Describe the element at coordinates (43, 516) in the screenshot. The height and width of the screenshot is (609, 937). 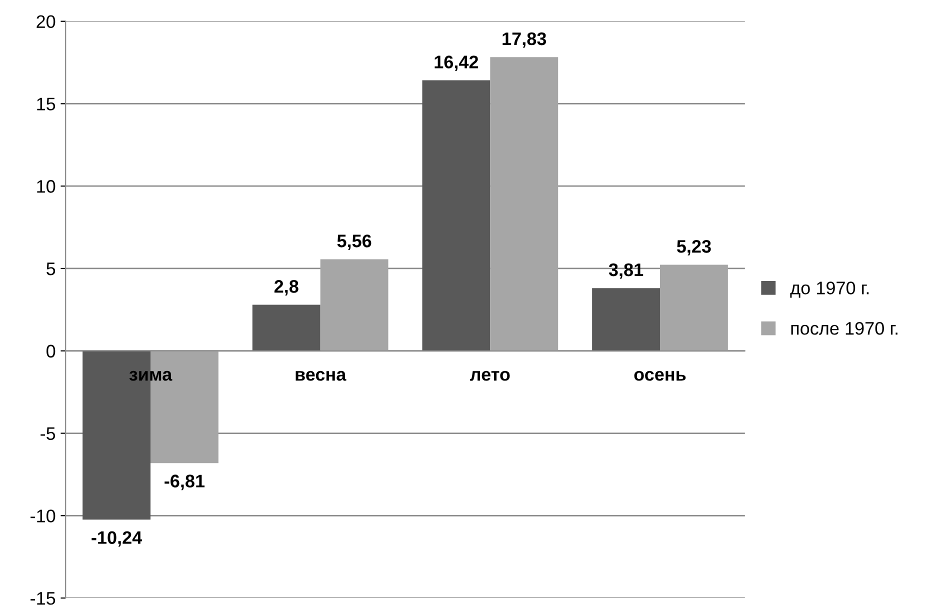
I see `y-tick-label: -10` at that location.